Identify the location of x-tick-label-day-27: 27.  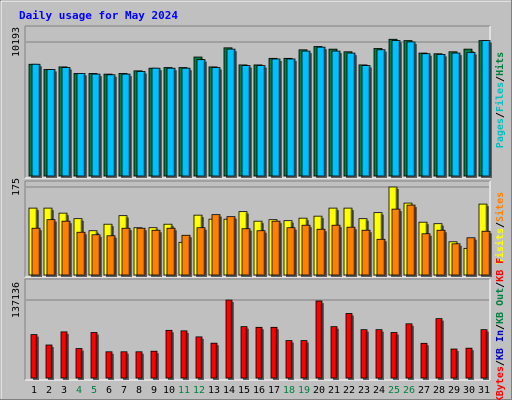
(424, 390).